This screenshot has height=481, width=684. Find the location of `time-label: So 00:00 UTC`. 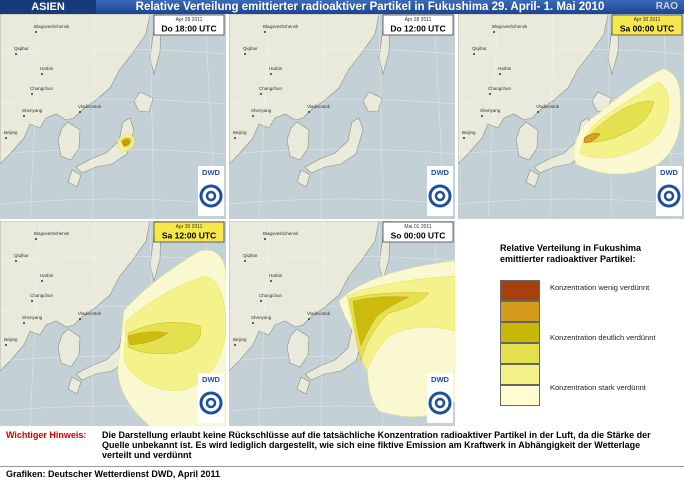

time-label: So 00:00 UTC is located at coordinates (418, 236).